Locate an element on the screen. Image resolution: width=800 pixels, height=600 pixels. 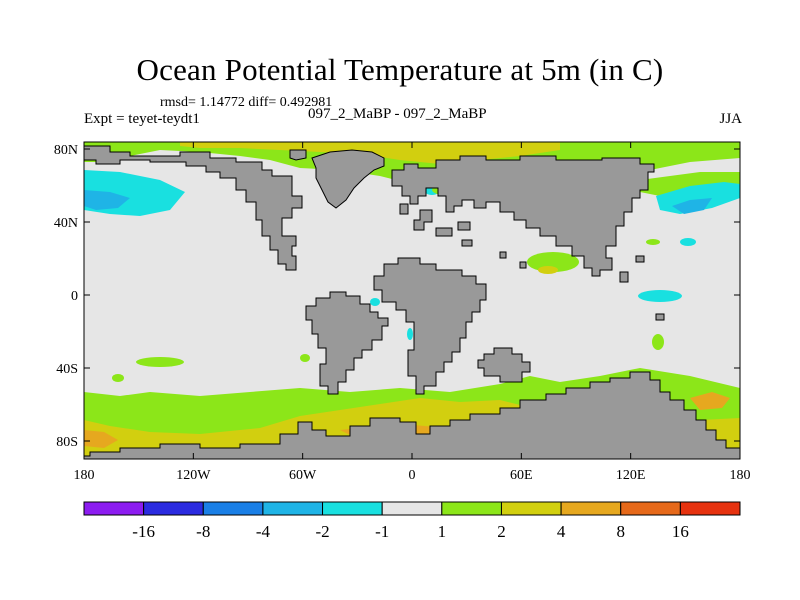
land-europe-small is located at coordinates (423, 220).